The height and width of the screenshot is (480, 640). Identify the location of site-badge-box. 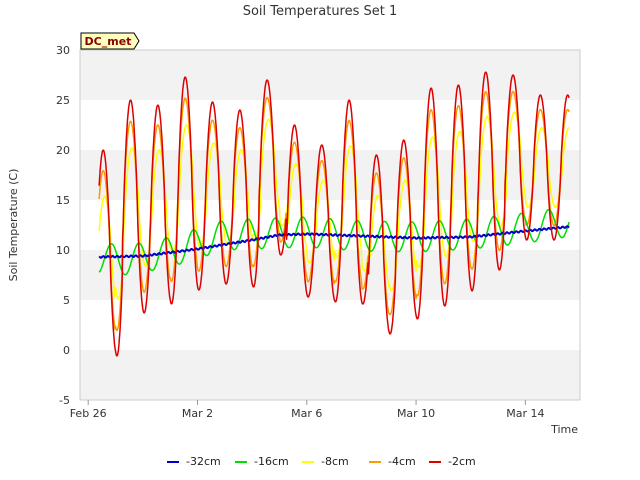
(110, 41).